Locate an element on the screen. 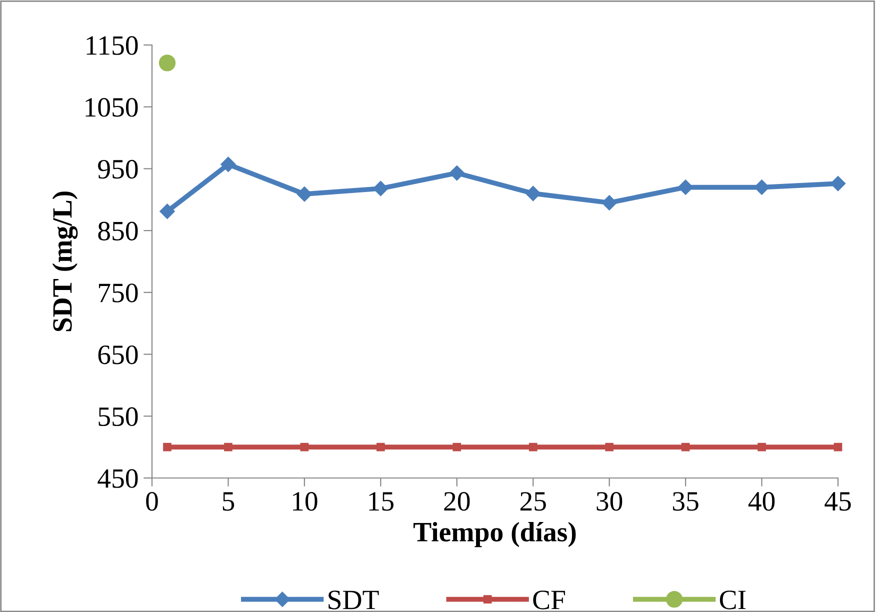  x-tick-label: 15 is located at coordinates (381, 501).